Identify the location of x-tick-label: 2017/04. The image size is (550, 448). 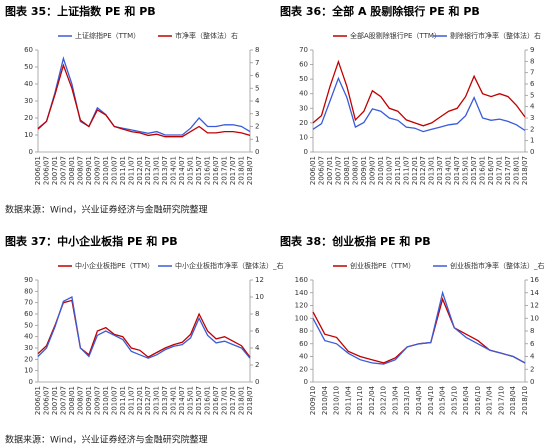
(490, 400).